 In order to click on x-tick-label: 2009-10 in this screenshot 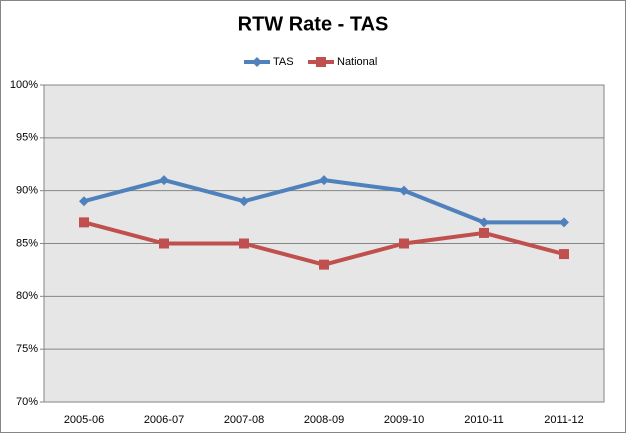, I will do `click(404, 420)`.